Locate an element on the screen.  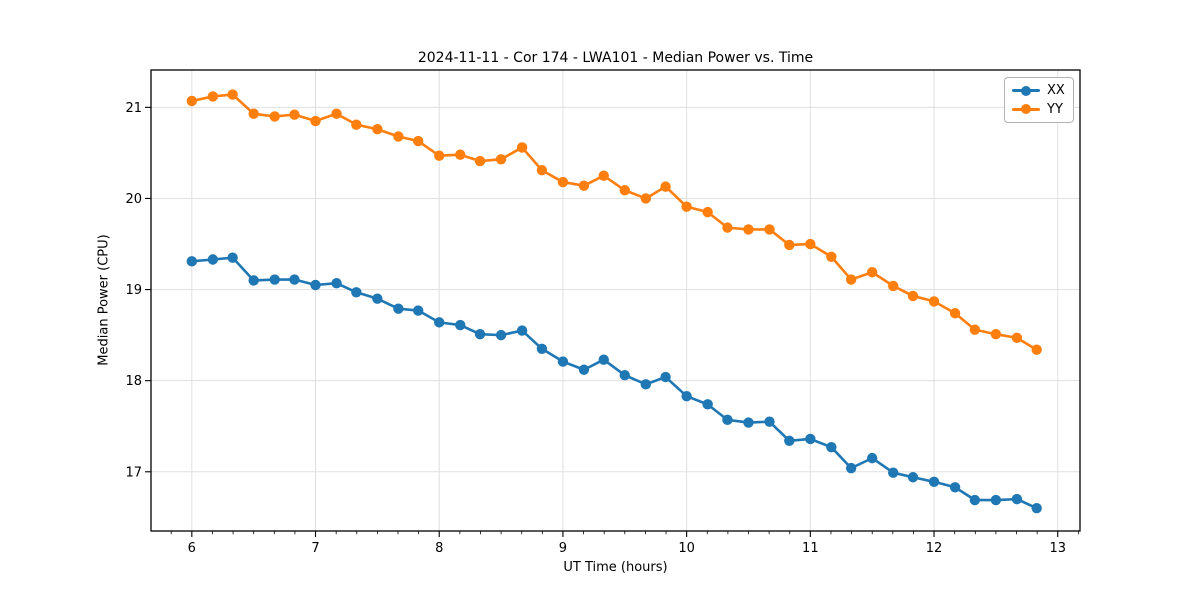
y-tick-label: 21 is located at coordinates (133, 108).